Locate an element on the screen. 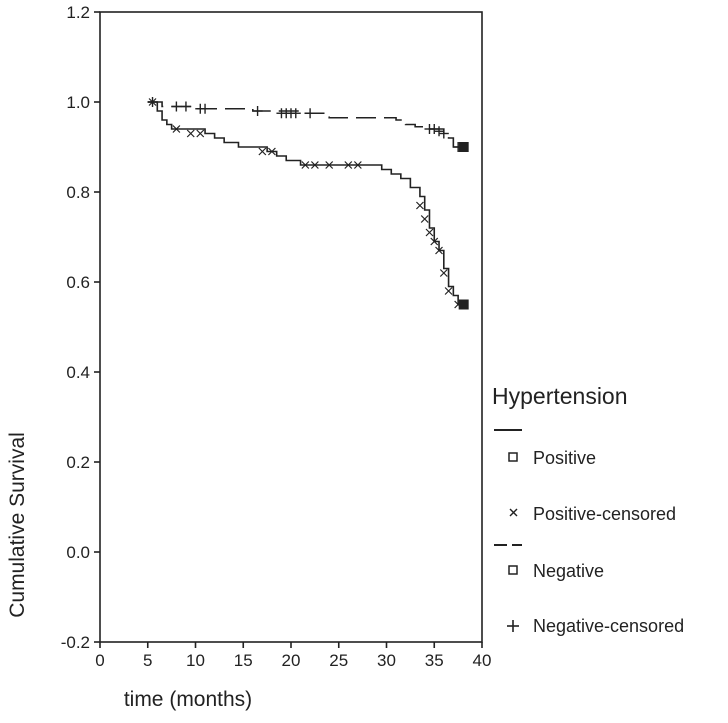  legend-negative-censored-label: Negative-censored is located at coordinates (608, 626).